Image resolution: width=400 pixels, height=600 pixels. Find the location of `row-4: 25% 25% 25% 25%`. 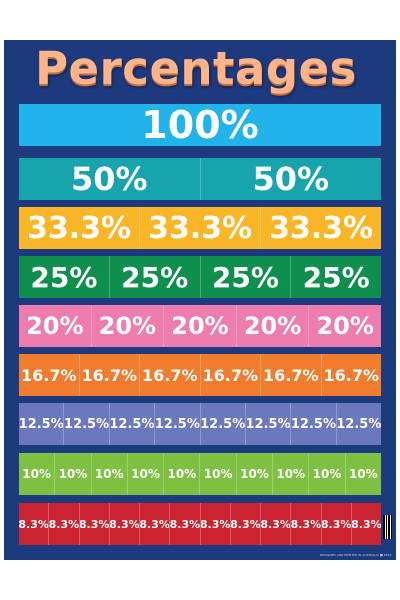

row-4: 25% 25% 25% 25% is located at coordinates (200, 277).